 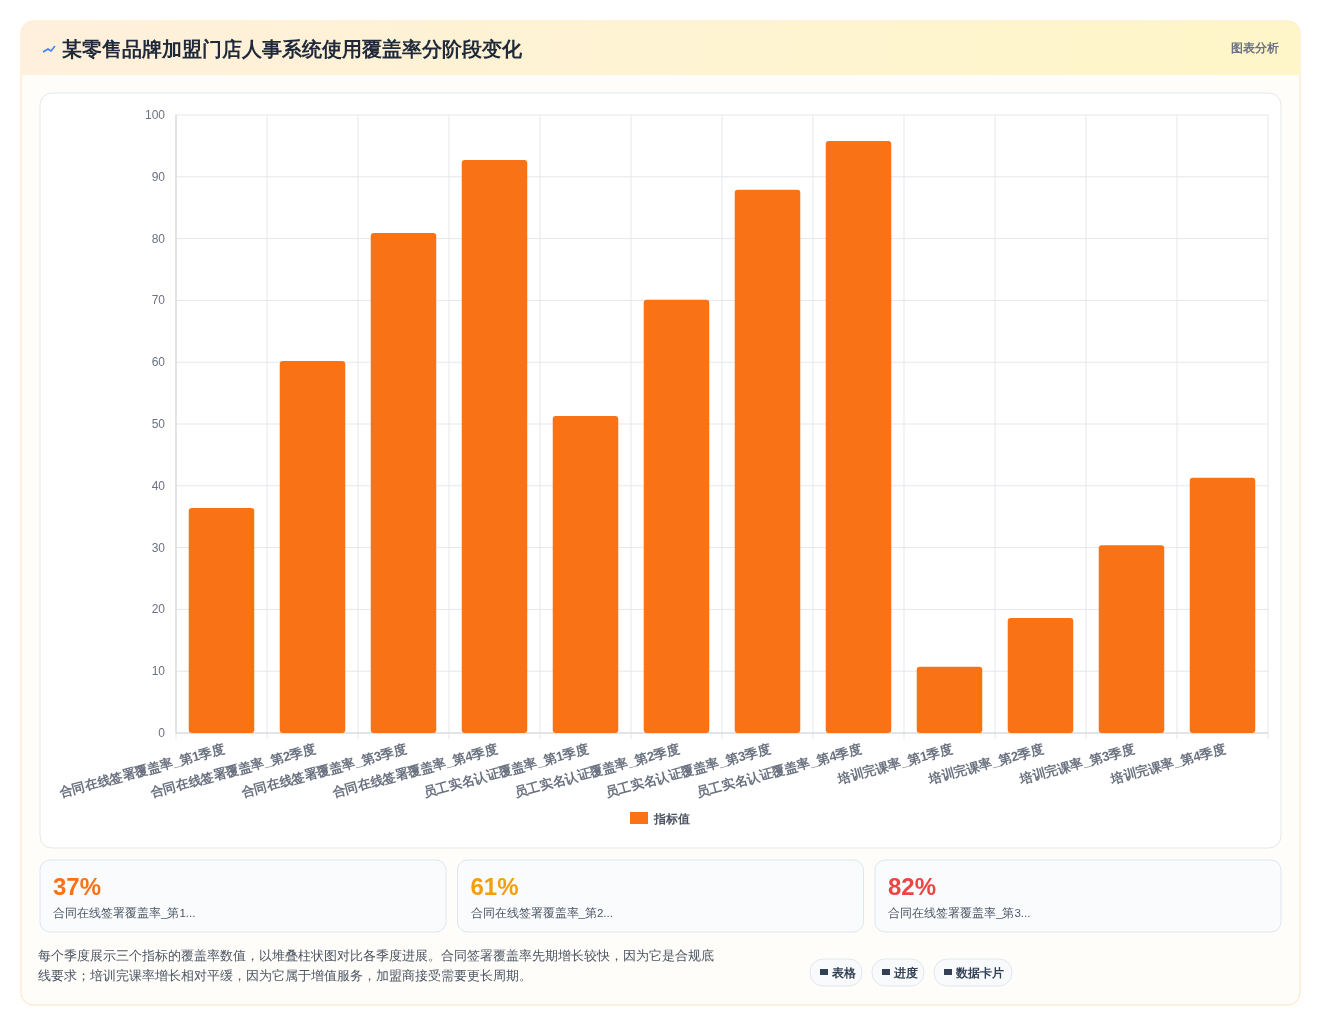 I want to click on text: 37%, so click(x=77, y=886).